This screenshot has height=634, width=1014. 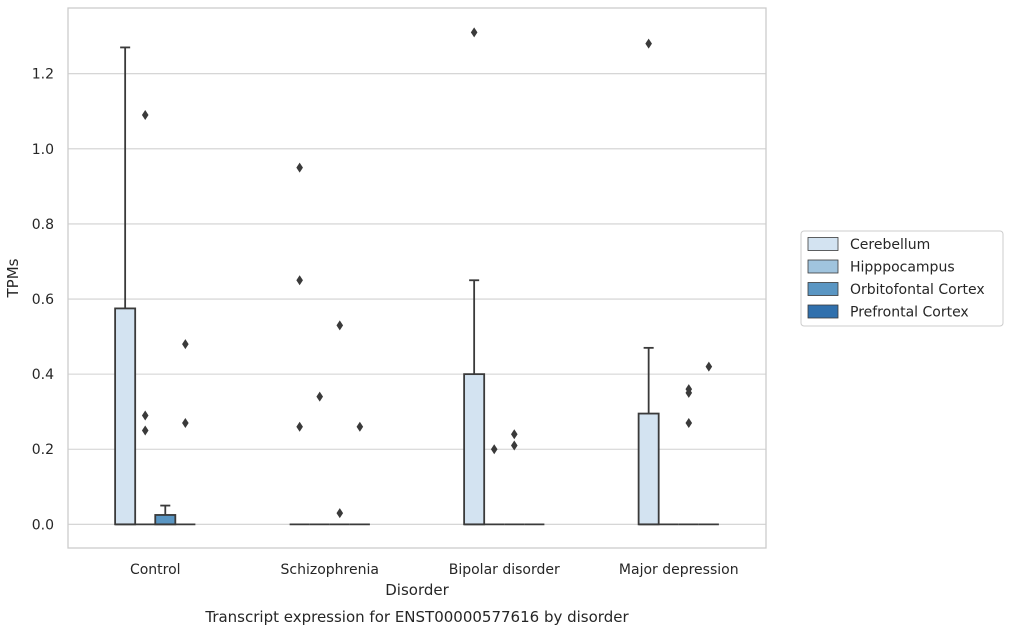 I want to click on legend-frame, so click(x=902, y=278).